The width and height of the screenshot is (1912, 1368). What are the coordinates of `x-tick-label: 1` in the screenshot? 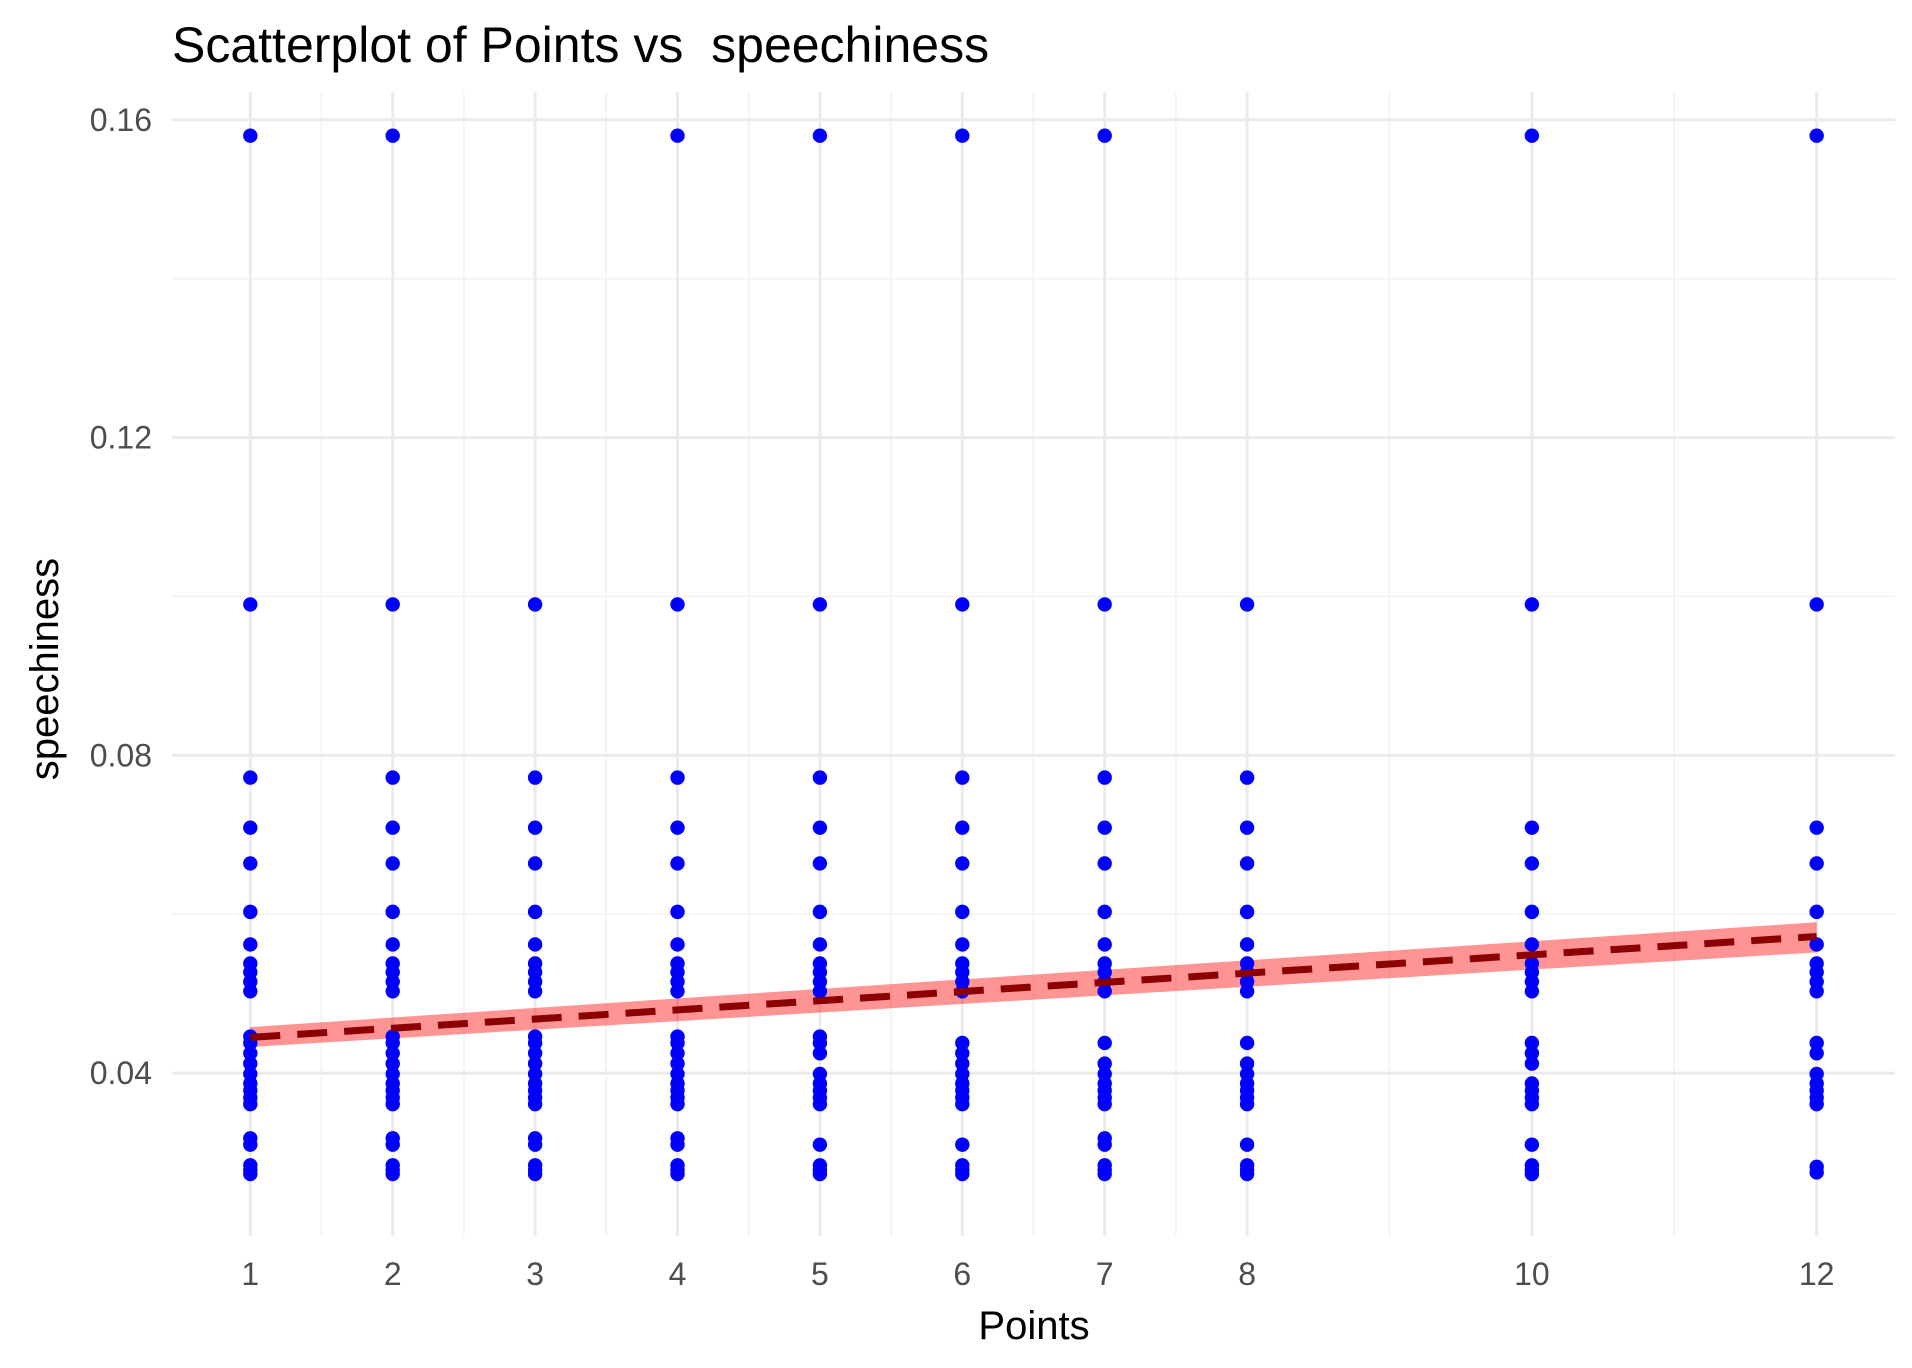 It's located at (250, 1274).